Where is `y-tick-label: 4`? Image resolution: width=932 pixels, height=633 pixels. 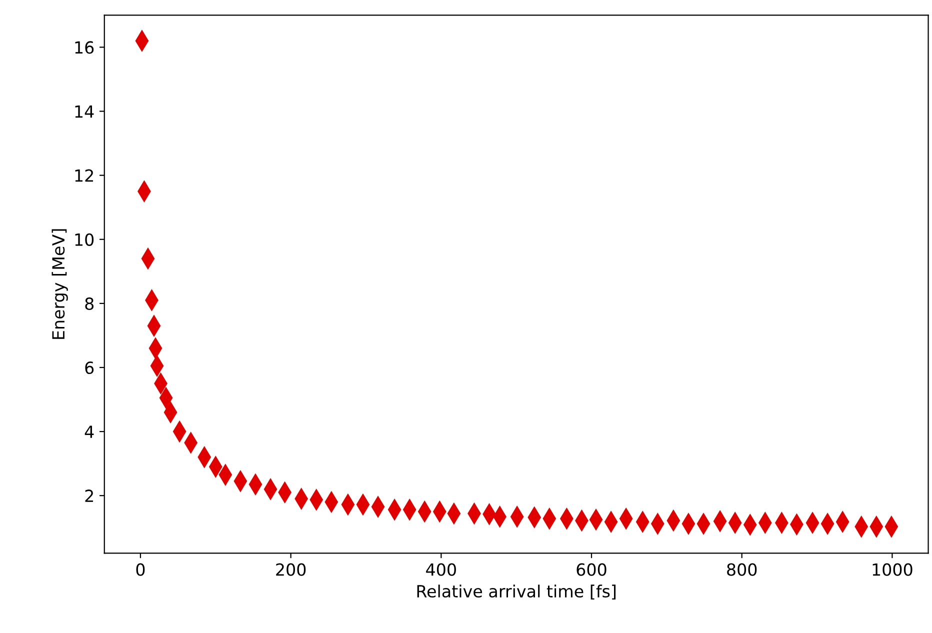 y-tick-label: 4 is located at coordinates (89, 432).